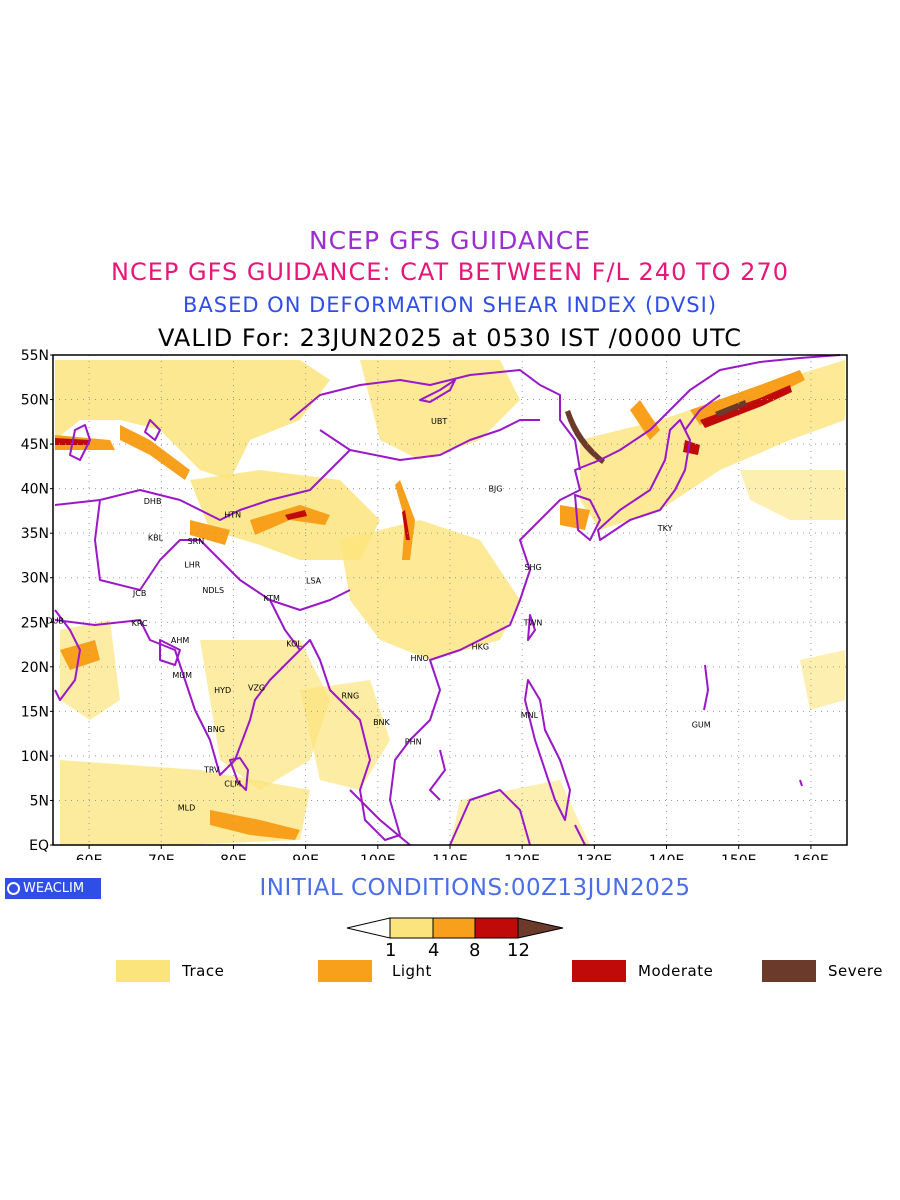  Describe the element at coordinates (192, 564) in the screenshot. I see `station-label-lhr: LHR` at that location.